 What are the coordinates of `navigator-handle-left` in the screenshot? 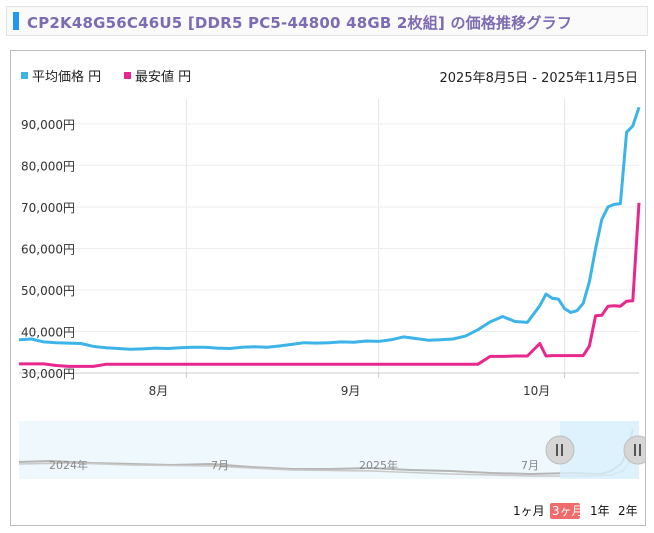 It's located at (560, 450).